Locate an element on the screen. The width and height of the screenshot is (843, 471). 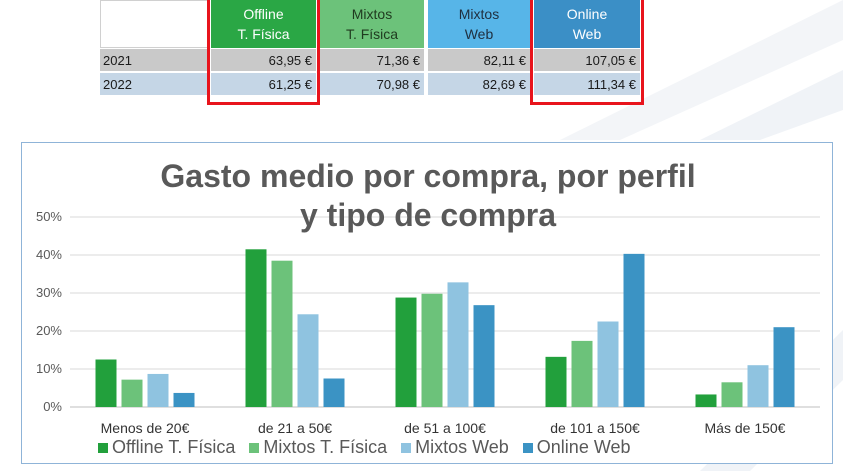
legend-item: Online Web is located at coordinates (576, 447).